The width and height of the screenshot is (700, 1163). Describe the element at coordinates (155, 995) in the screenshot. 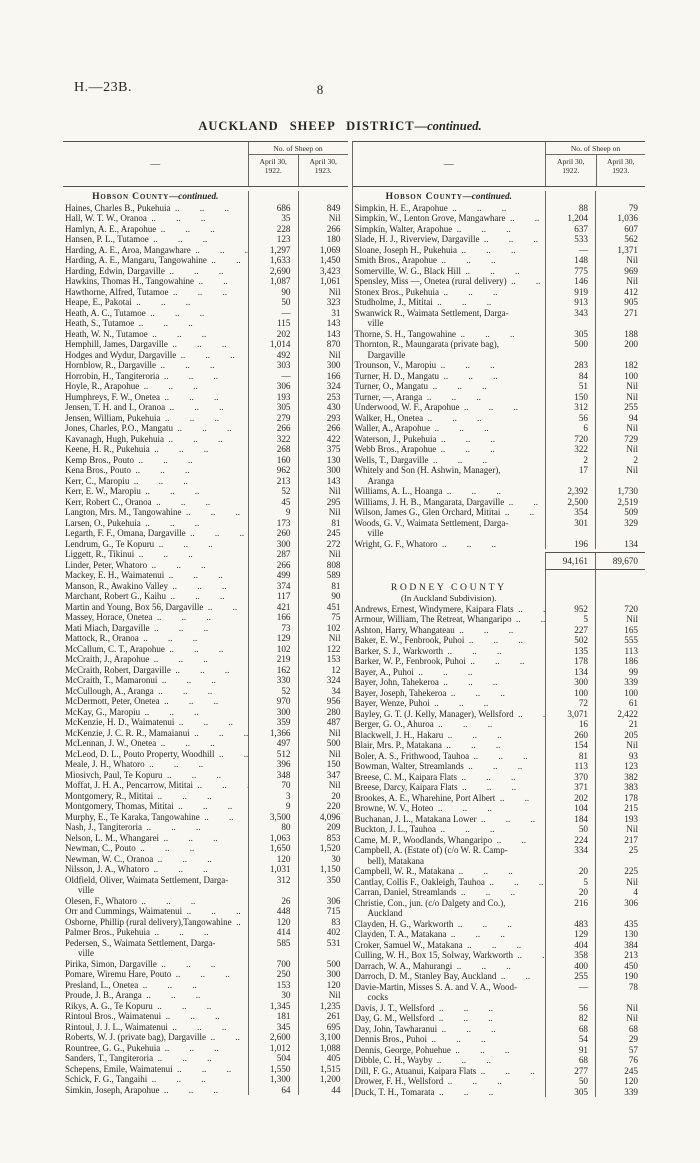

I see `owner-name: Proude, J. B., Aranga` at that location.